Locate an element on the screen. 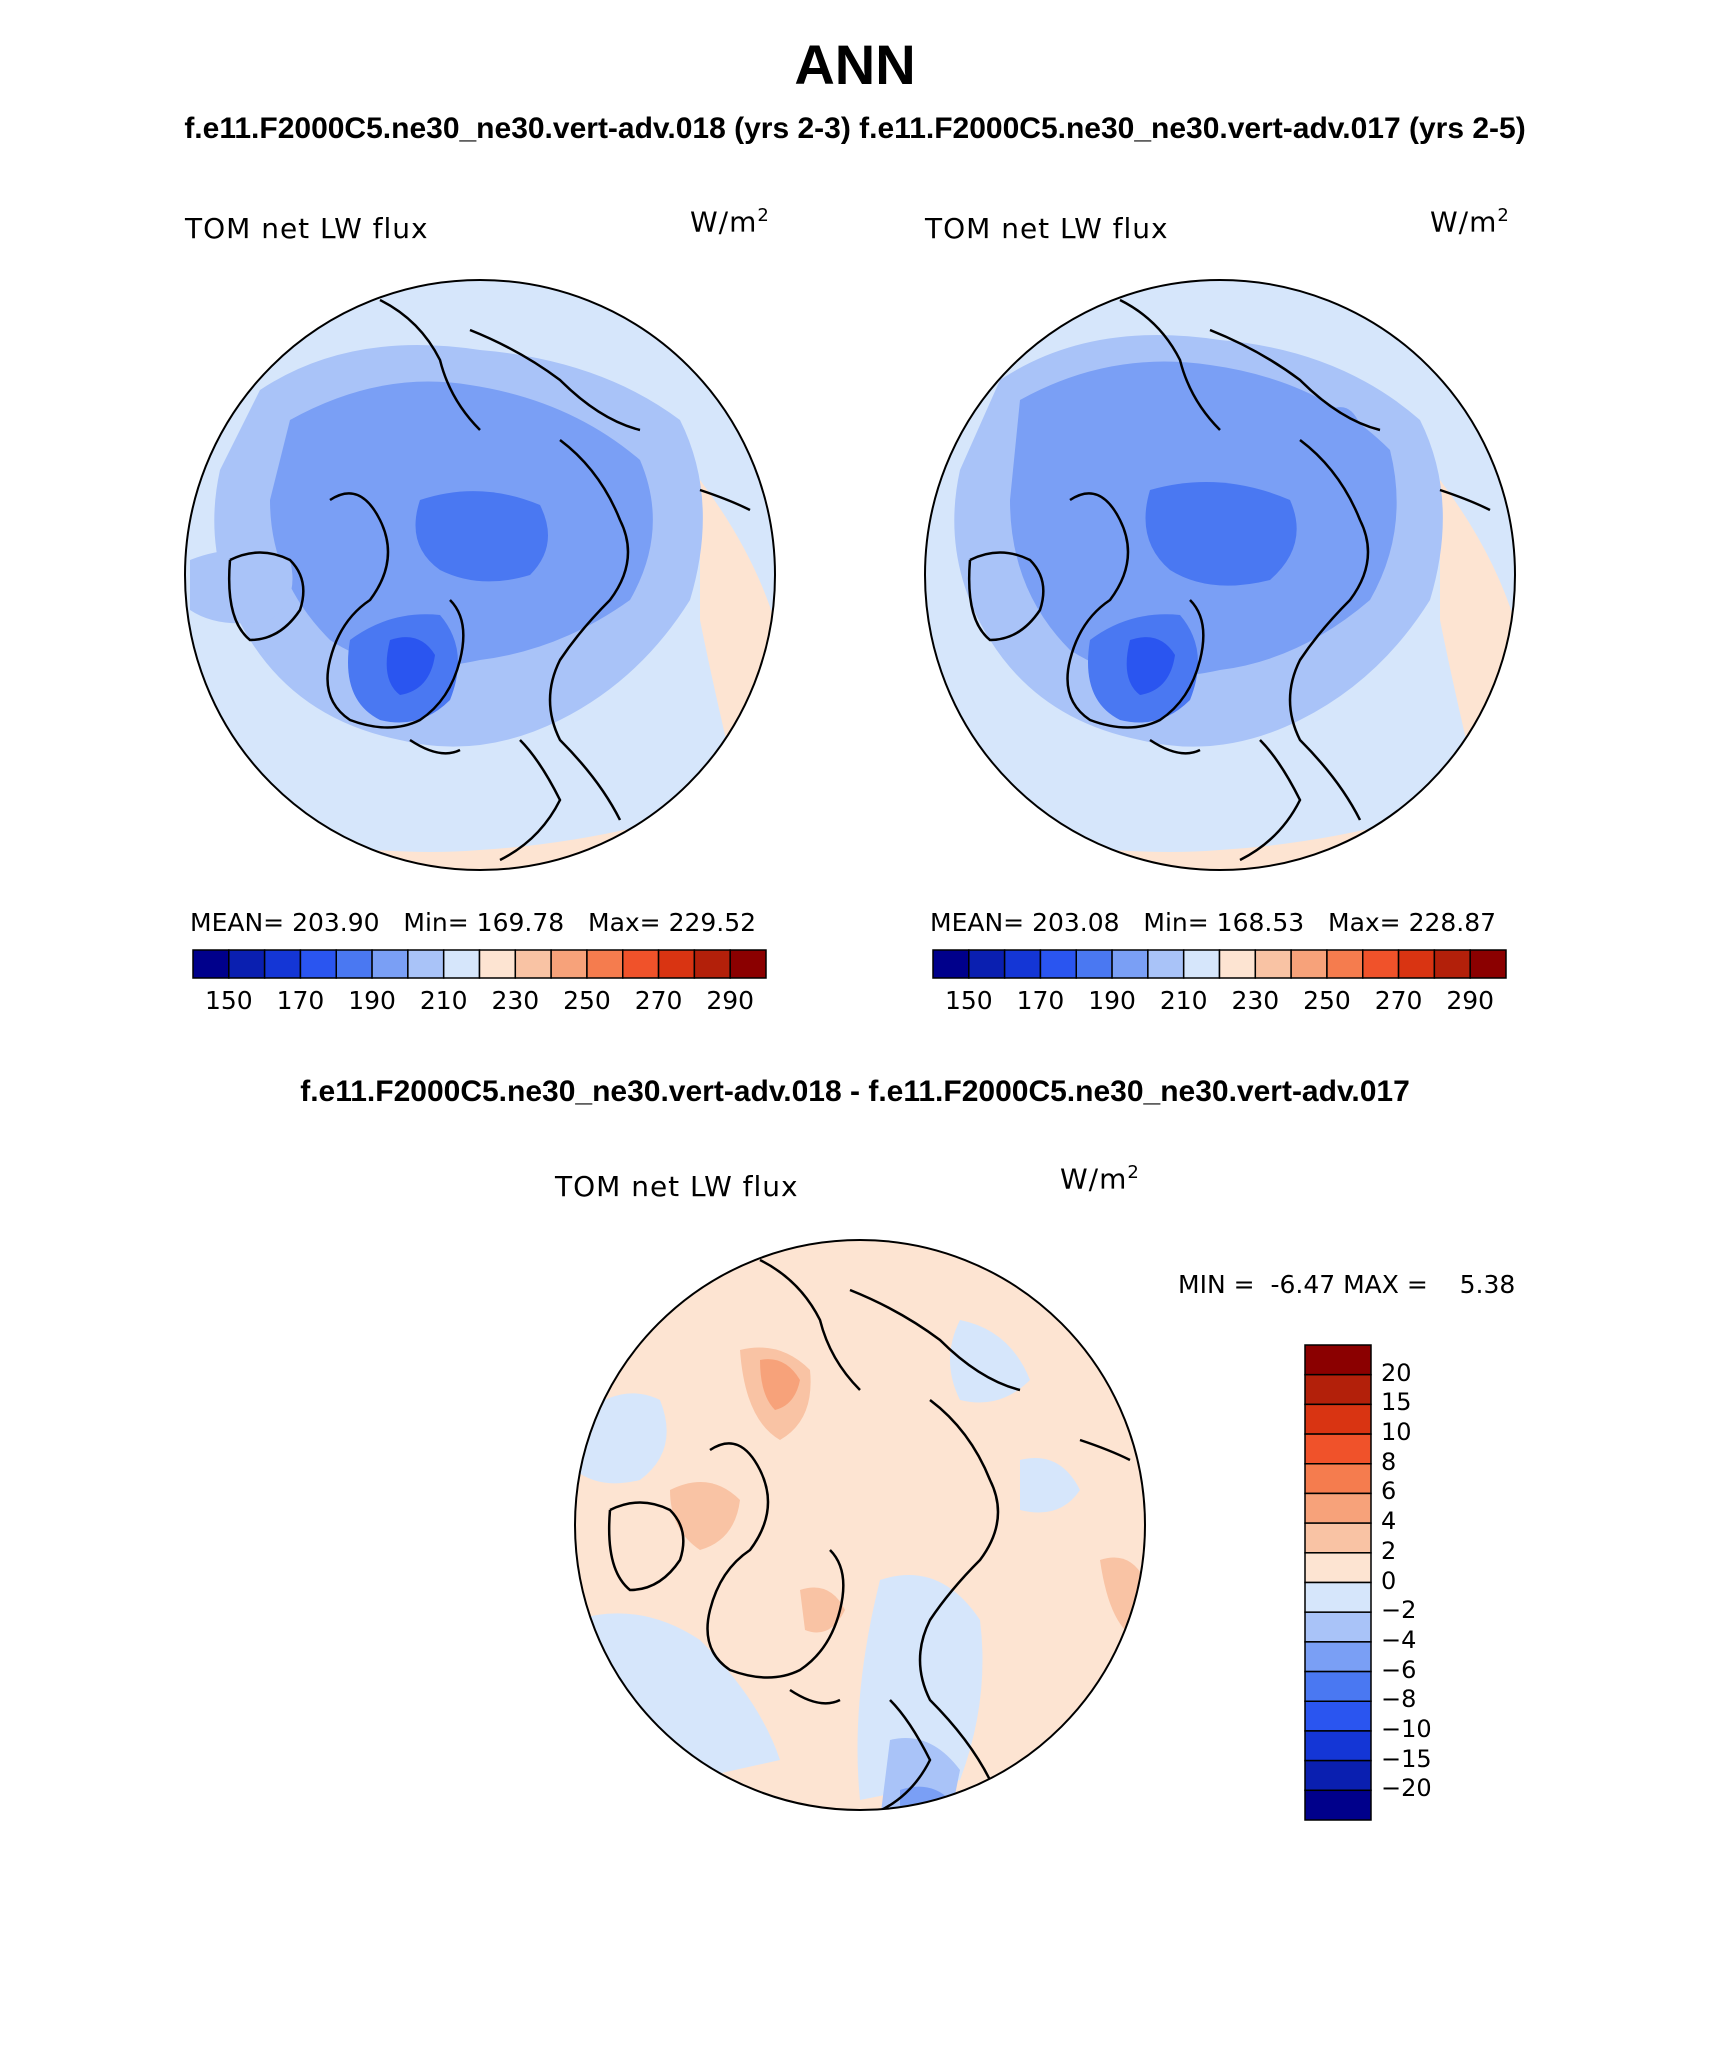 The width and height of the screenshot is (1710, 2061). panel2-map is located at coordinates (1220, 575).